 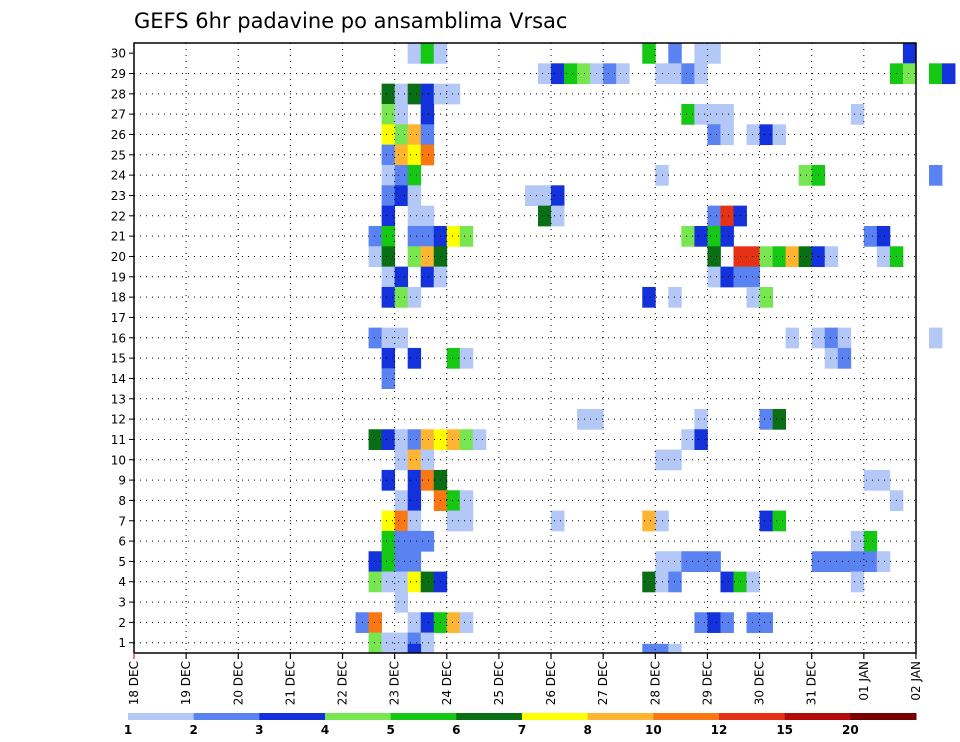 What do you see at coordinates (118, 176) in the screenshot?
I see `y-tick-label: 24` at bounding box center [118, 176].